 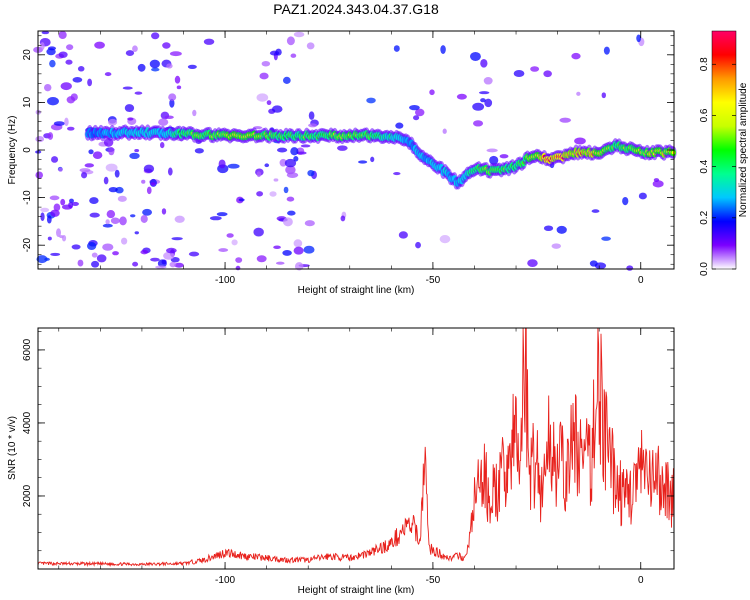 What do you see at coordinates (225, 580) in the screenshot?
I see `x-tick-label: -100` at bounding box center [225, 580].